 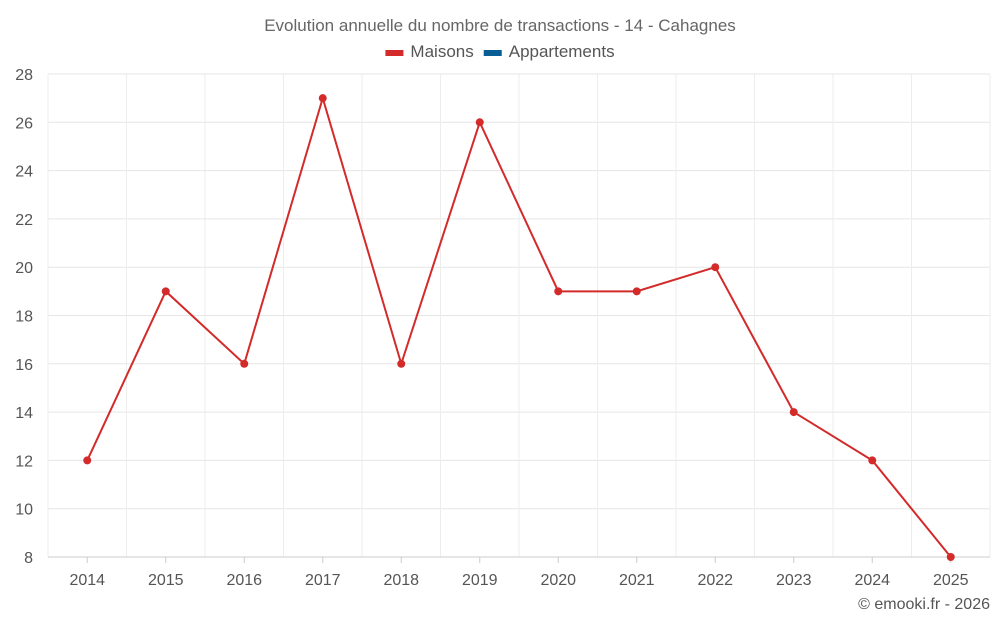 I want to click on legend-label: Appartements, so click(x=562, y=51).